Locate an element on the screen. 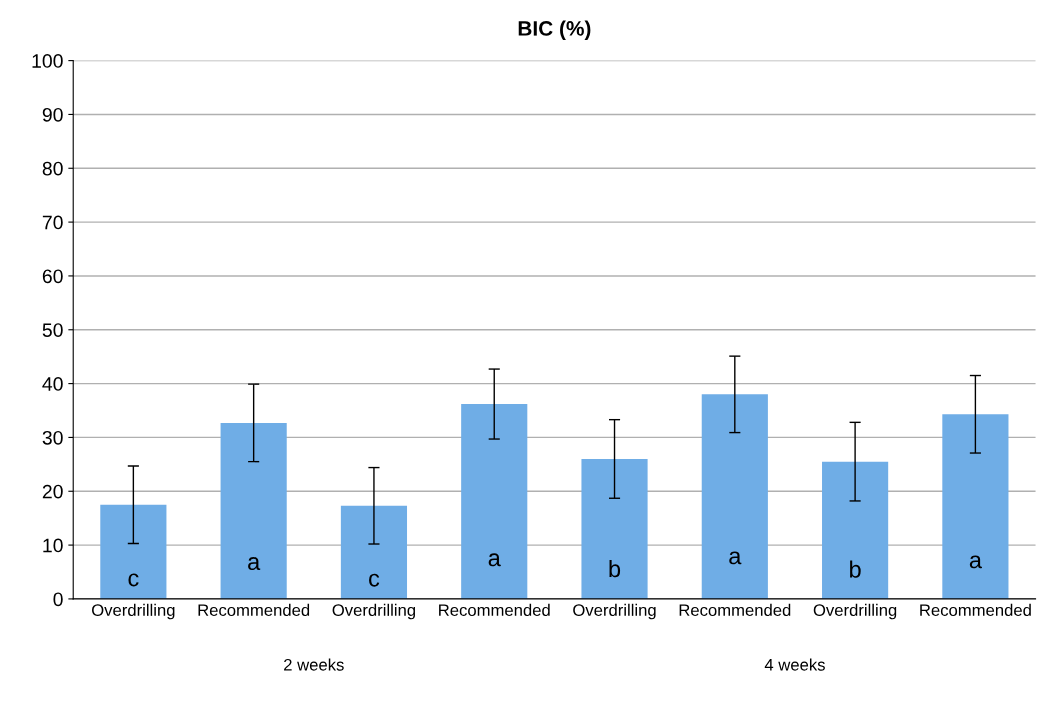 Image resolution: width=1046 pixels, height=713 pixels. y-tick-label: 30 is located at coordinates (52, 437).